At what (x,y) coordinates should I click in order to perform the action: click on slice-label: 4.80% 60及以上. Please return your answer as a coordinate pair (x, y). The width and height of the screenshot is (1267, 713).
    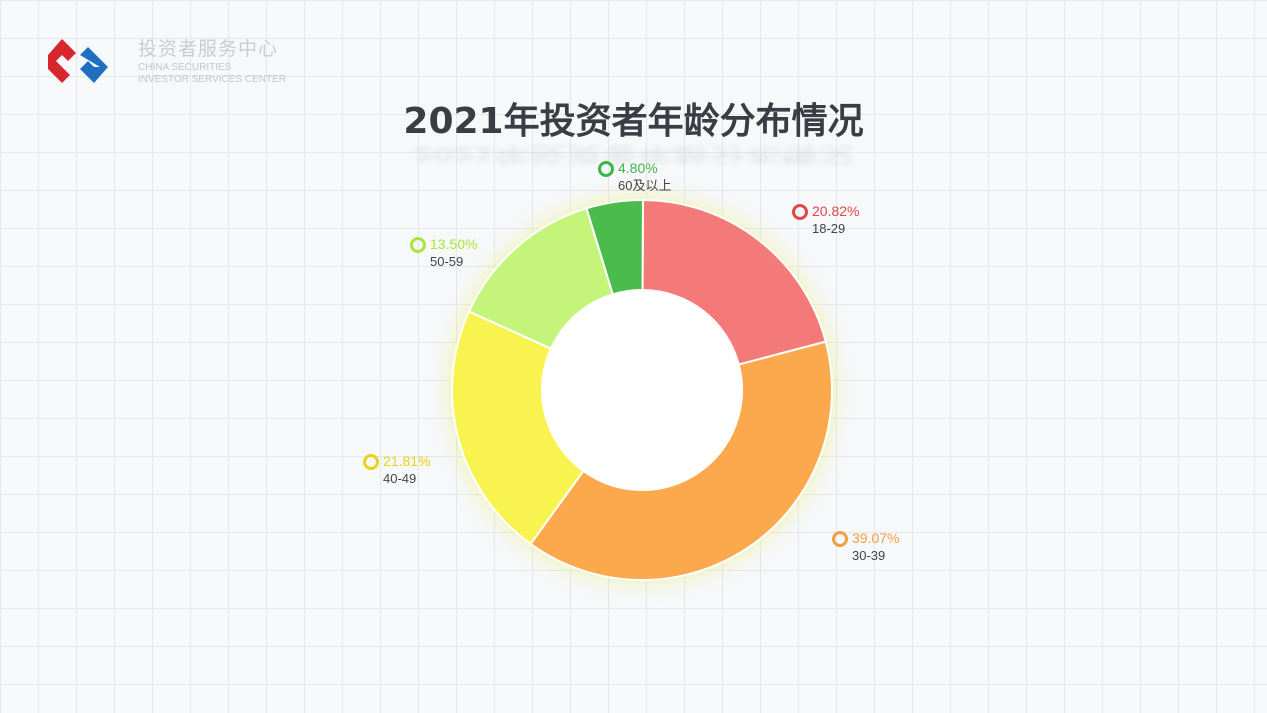
    Looking at the image, I should click on (635, 177).